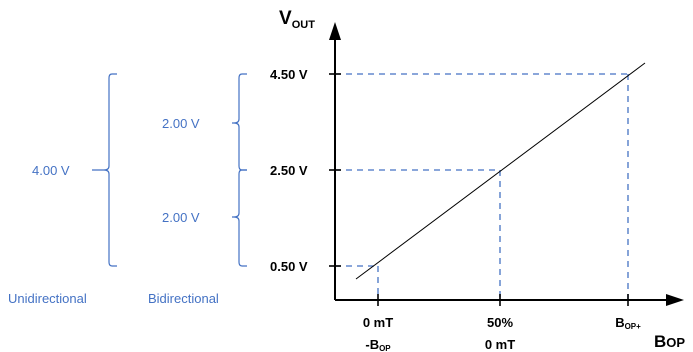  What do you see at coordinates (104, 170) in the screenshot?
I see `unidirectional-bracket` at bounding box center [104, 170].